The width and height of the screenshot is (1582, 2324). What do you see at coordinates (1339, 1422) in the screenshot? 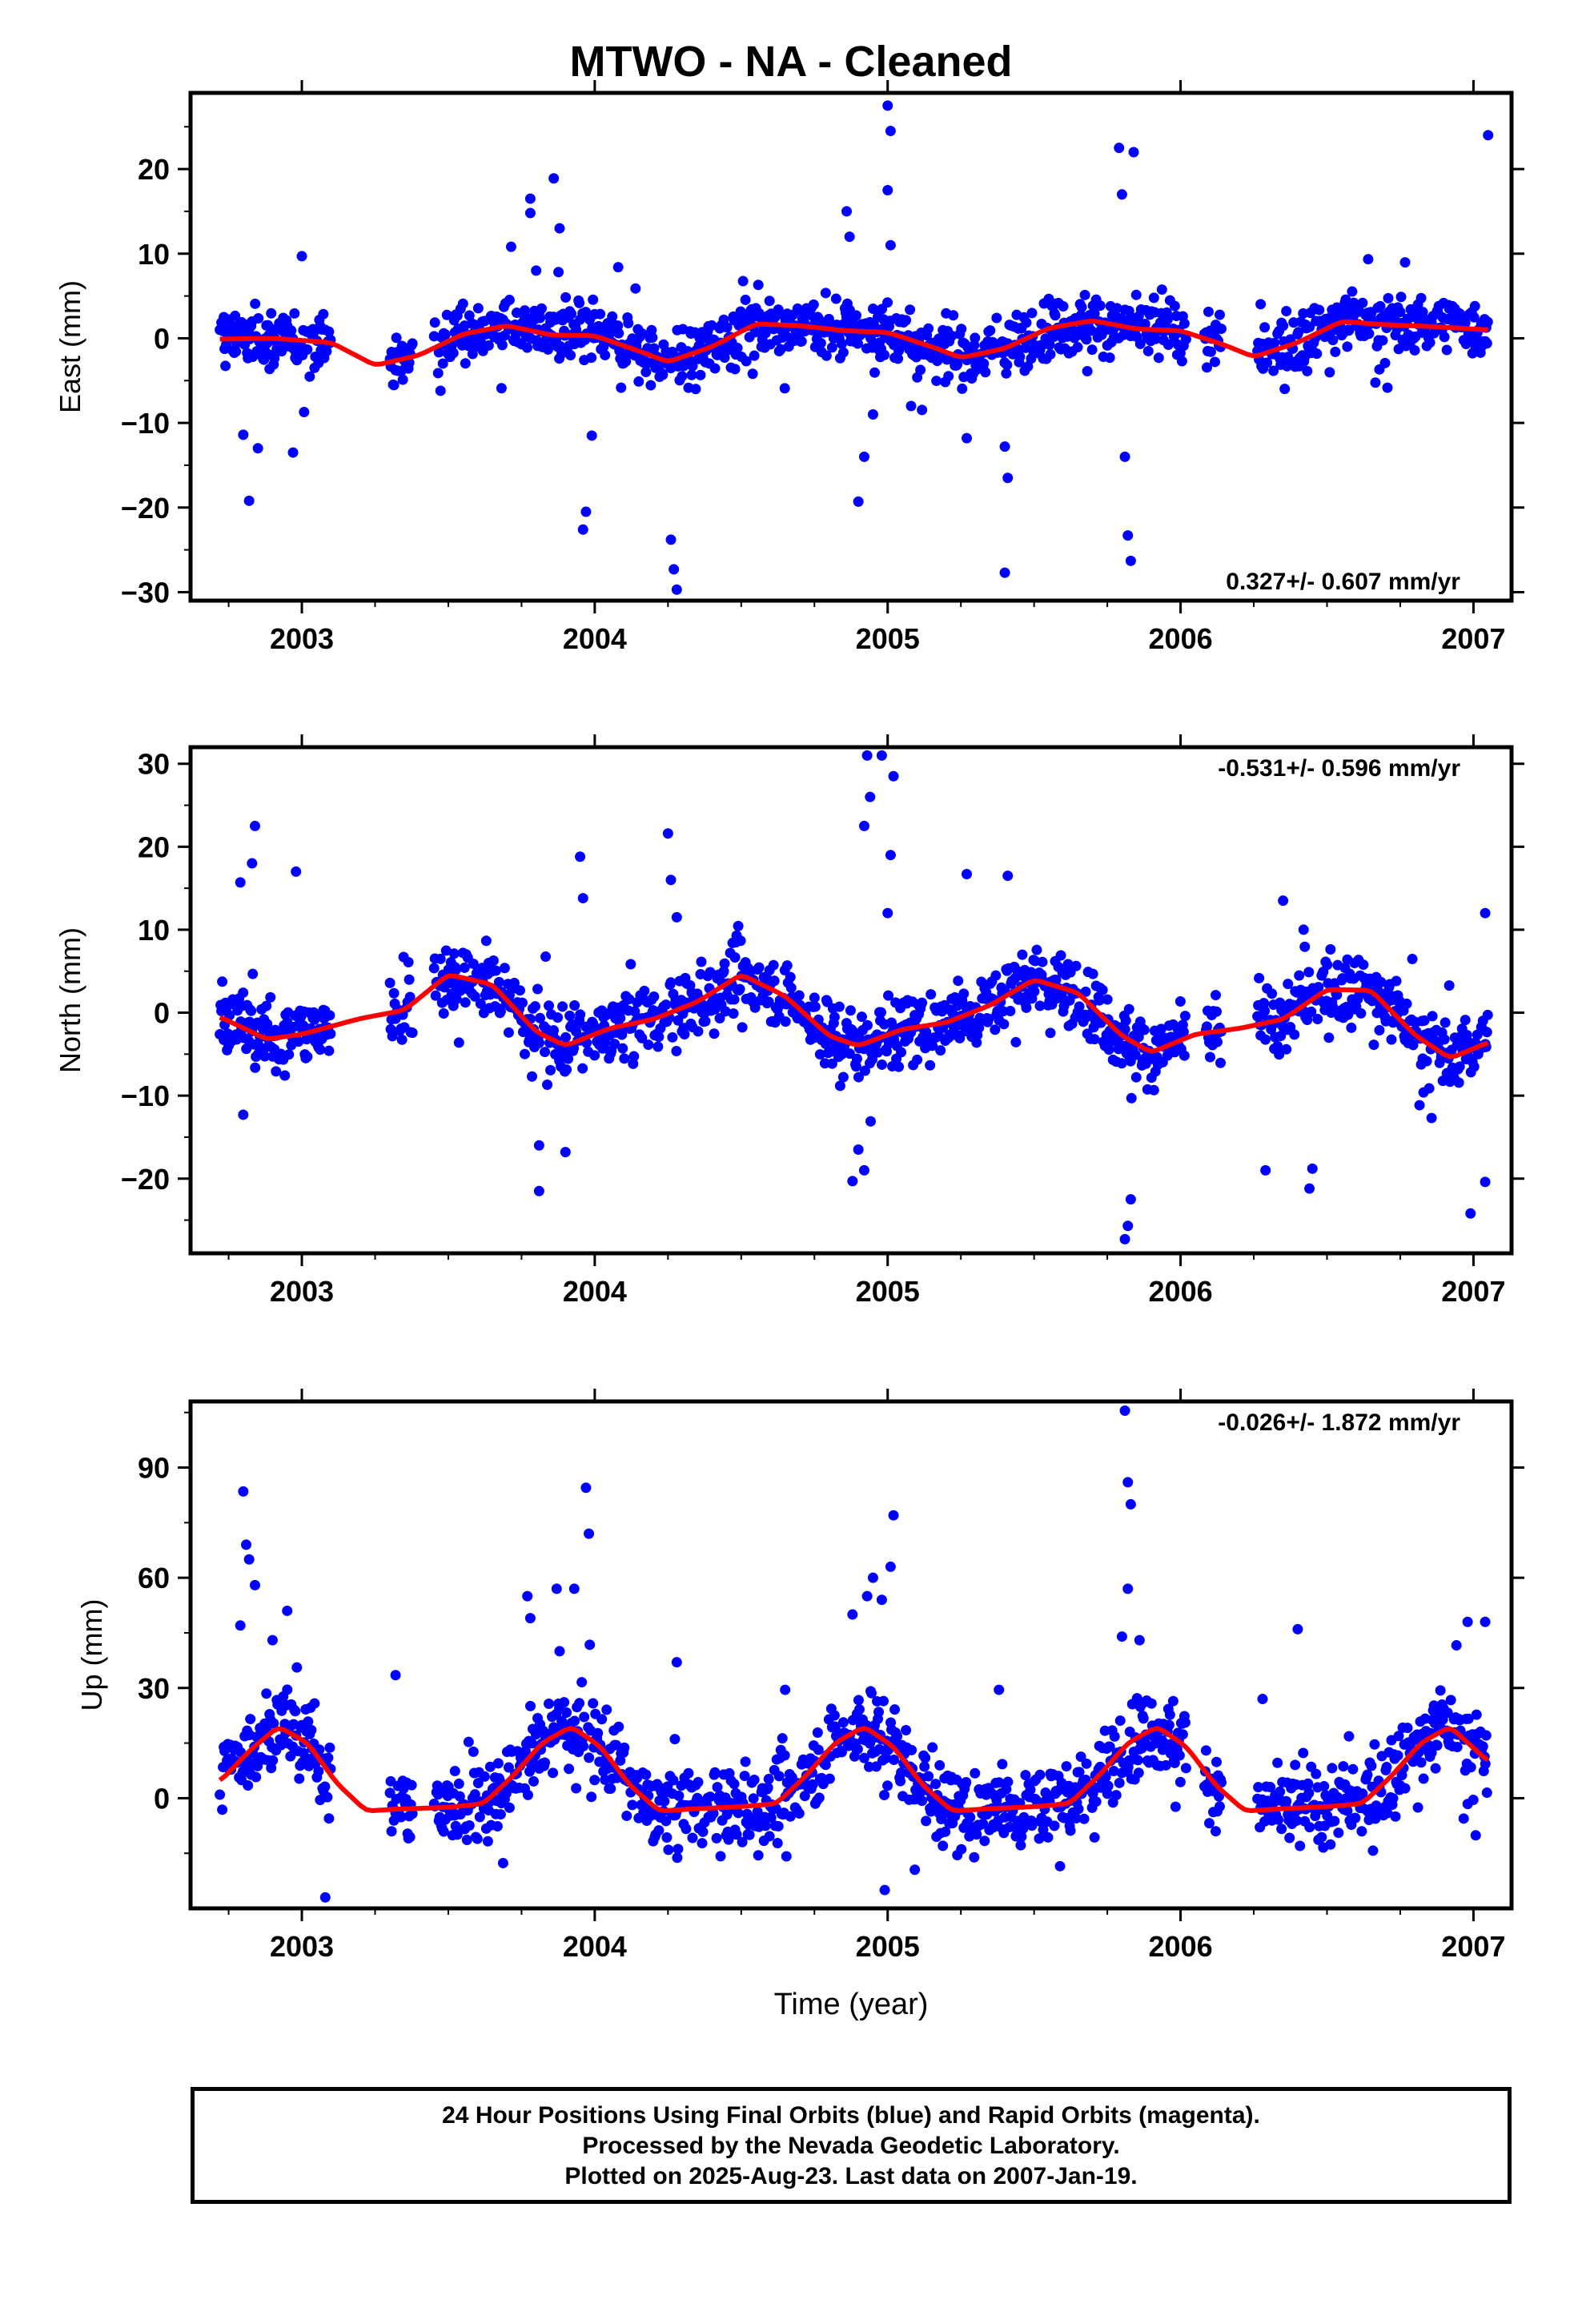
I see `up-rate-label: -0.026+/- 1.872 mm/yr` at bounding box center [1339, 1422].